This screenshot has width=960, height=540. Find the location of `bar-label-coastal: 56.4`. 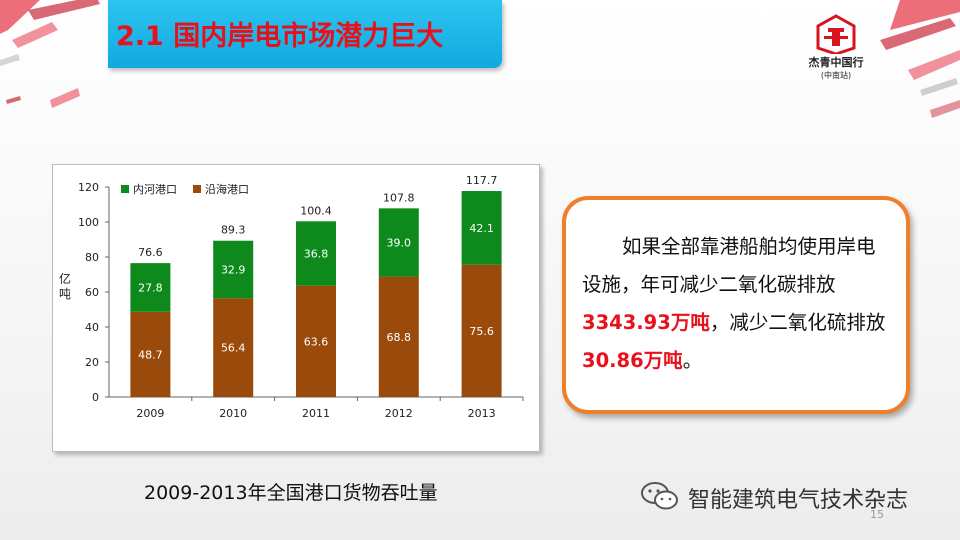

bar-label-coastal: 56.4 is located at coordinates (233, 348).